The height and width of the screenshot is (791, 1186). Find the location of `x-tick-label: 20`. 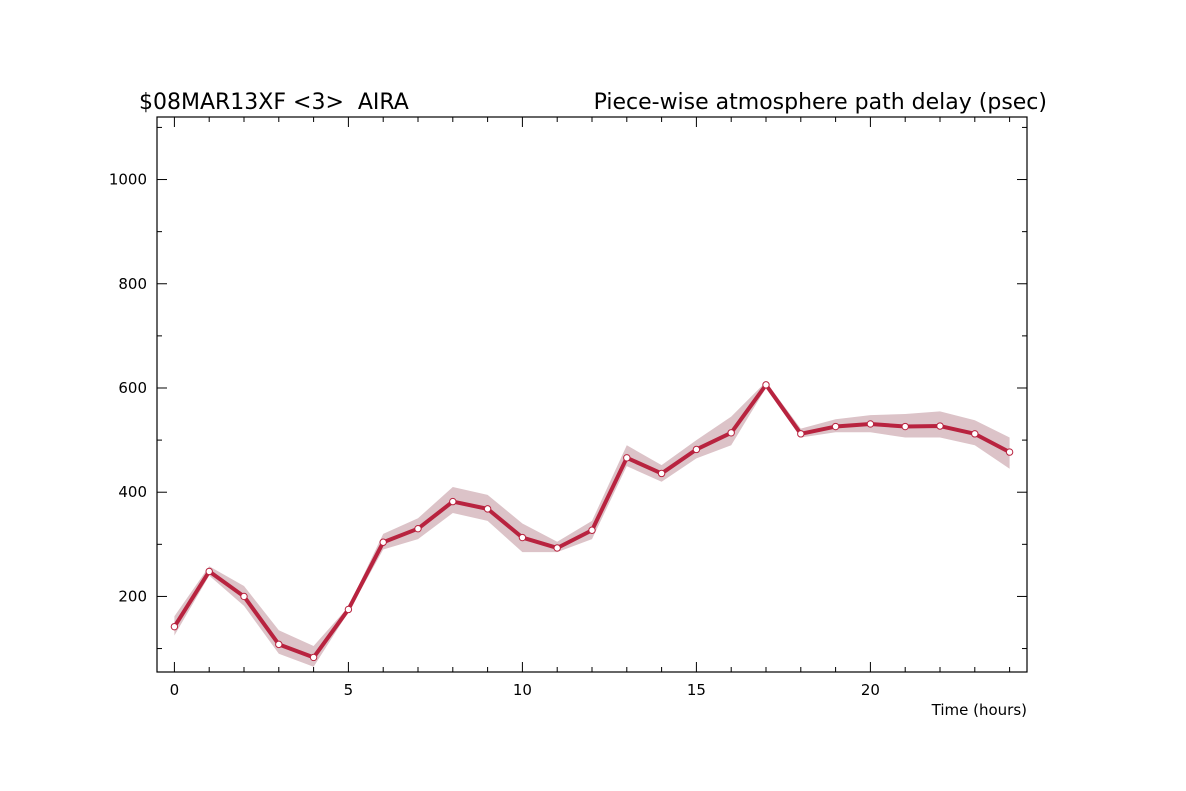

x-tick-label: 20 is located at coordinates (870, 690).